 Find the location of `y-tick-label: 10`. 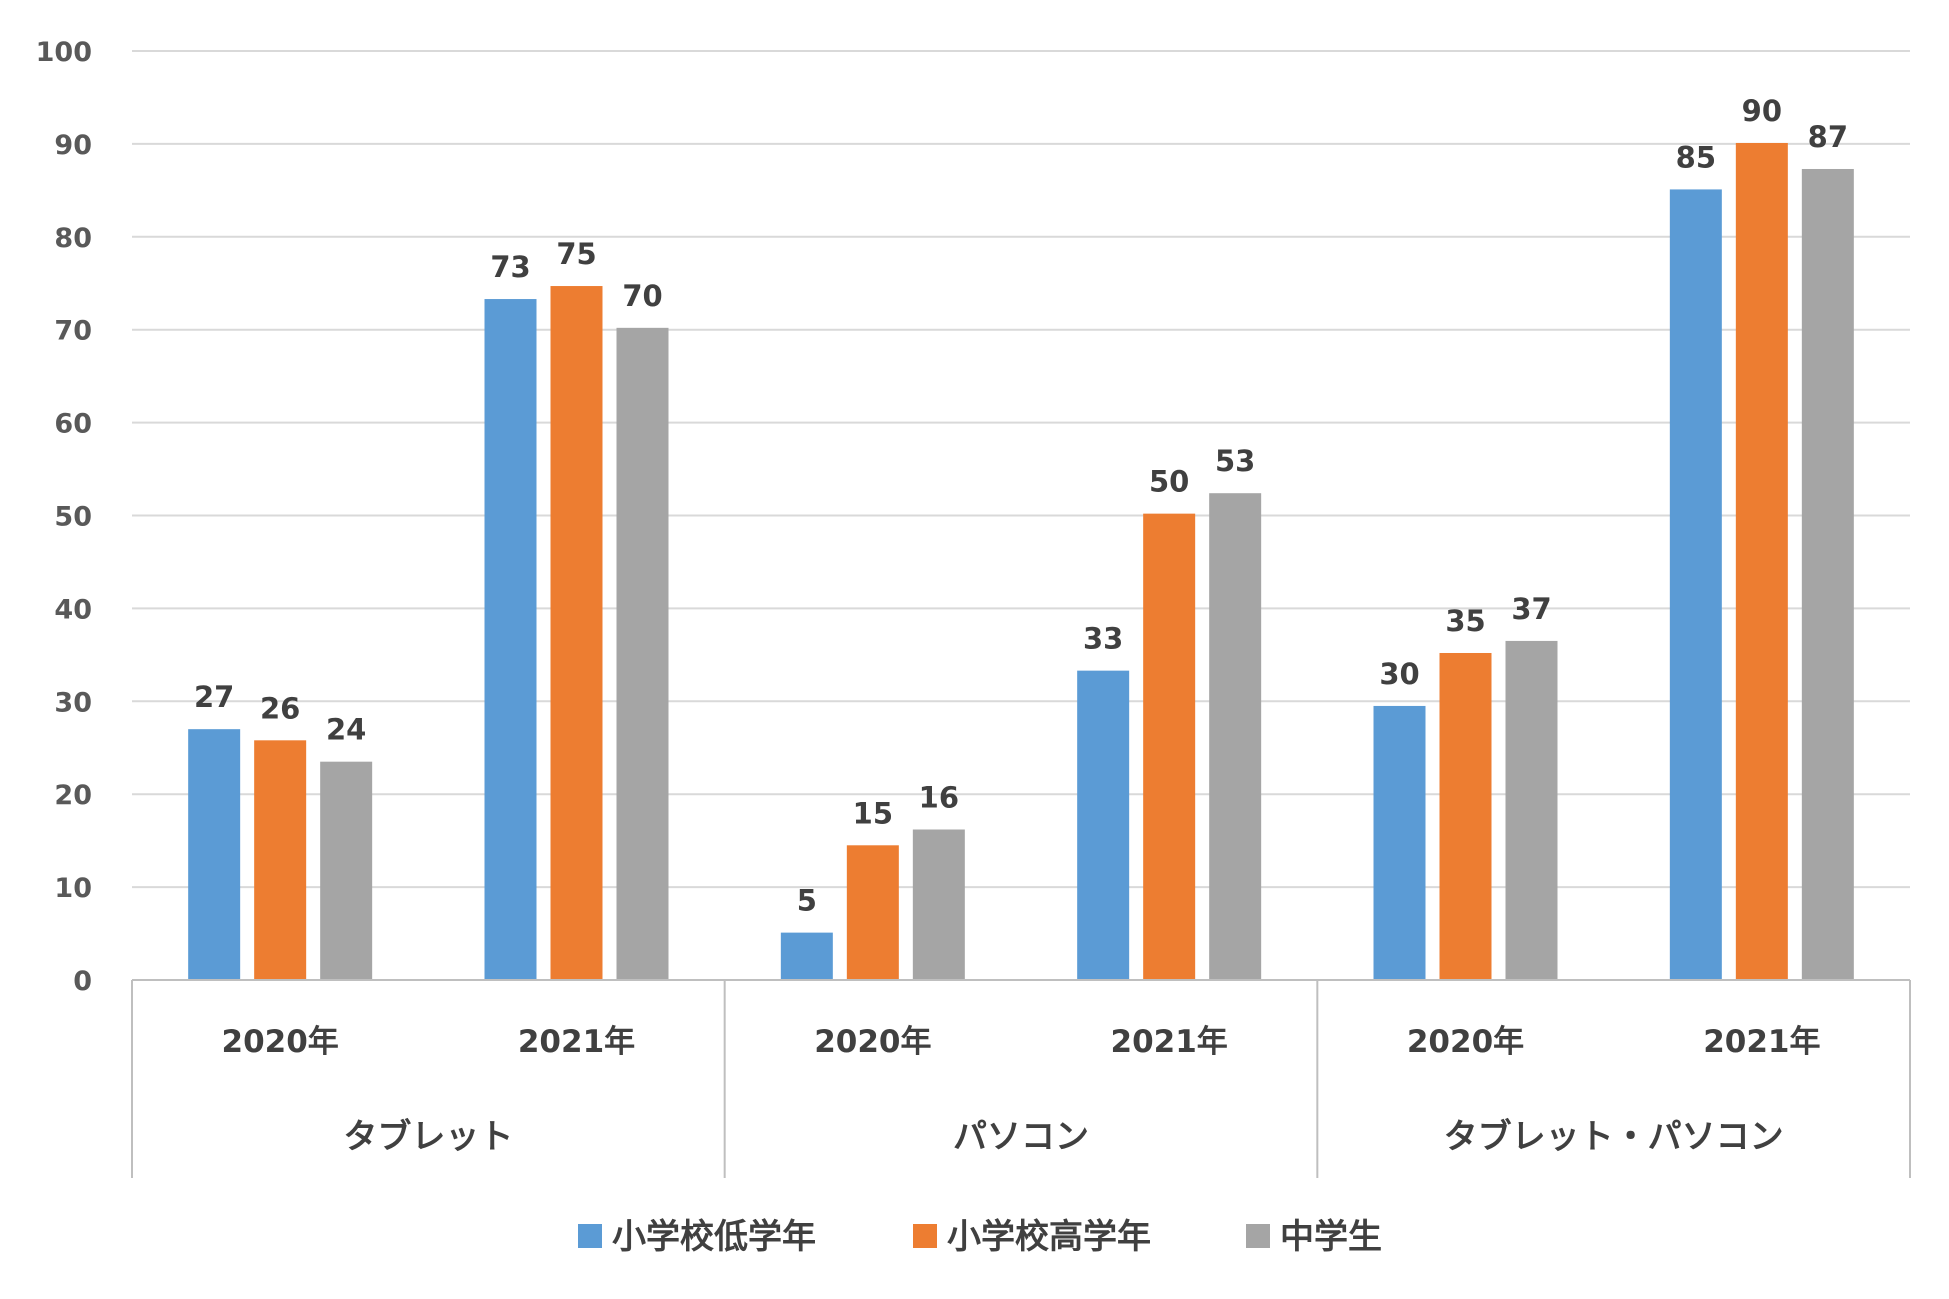

y-tick-label: 10 is located at coordinates (73, 888).